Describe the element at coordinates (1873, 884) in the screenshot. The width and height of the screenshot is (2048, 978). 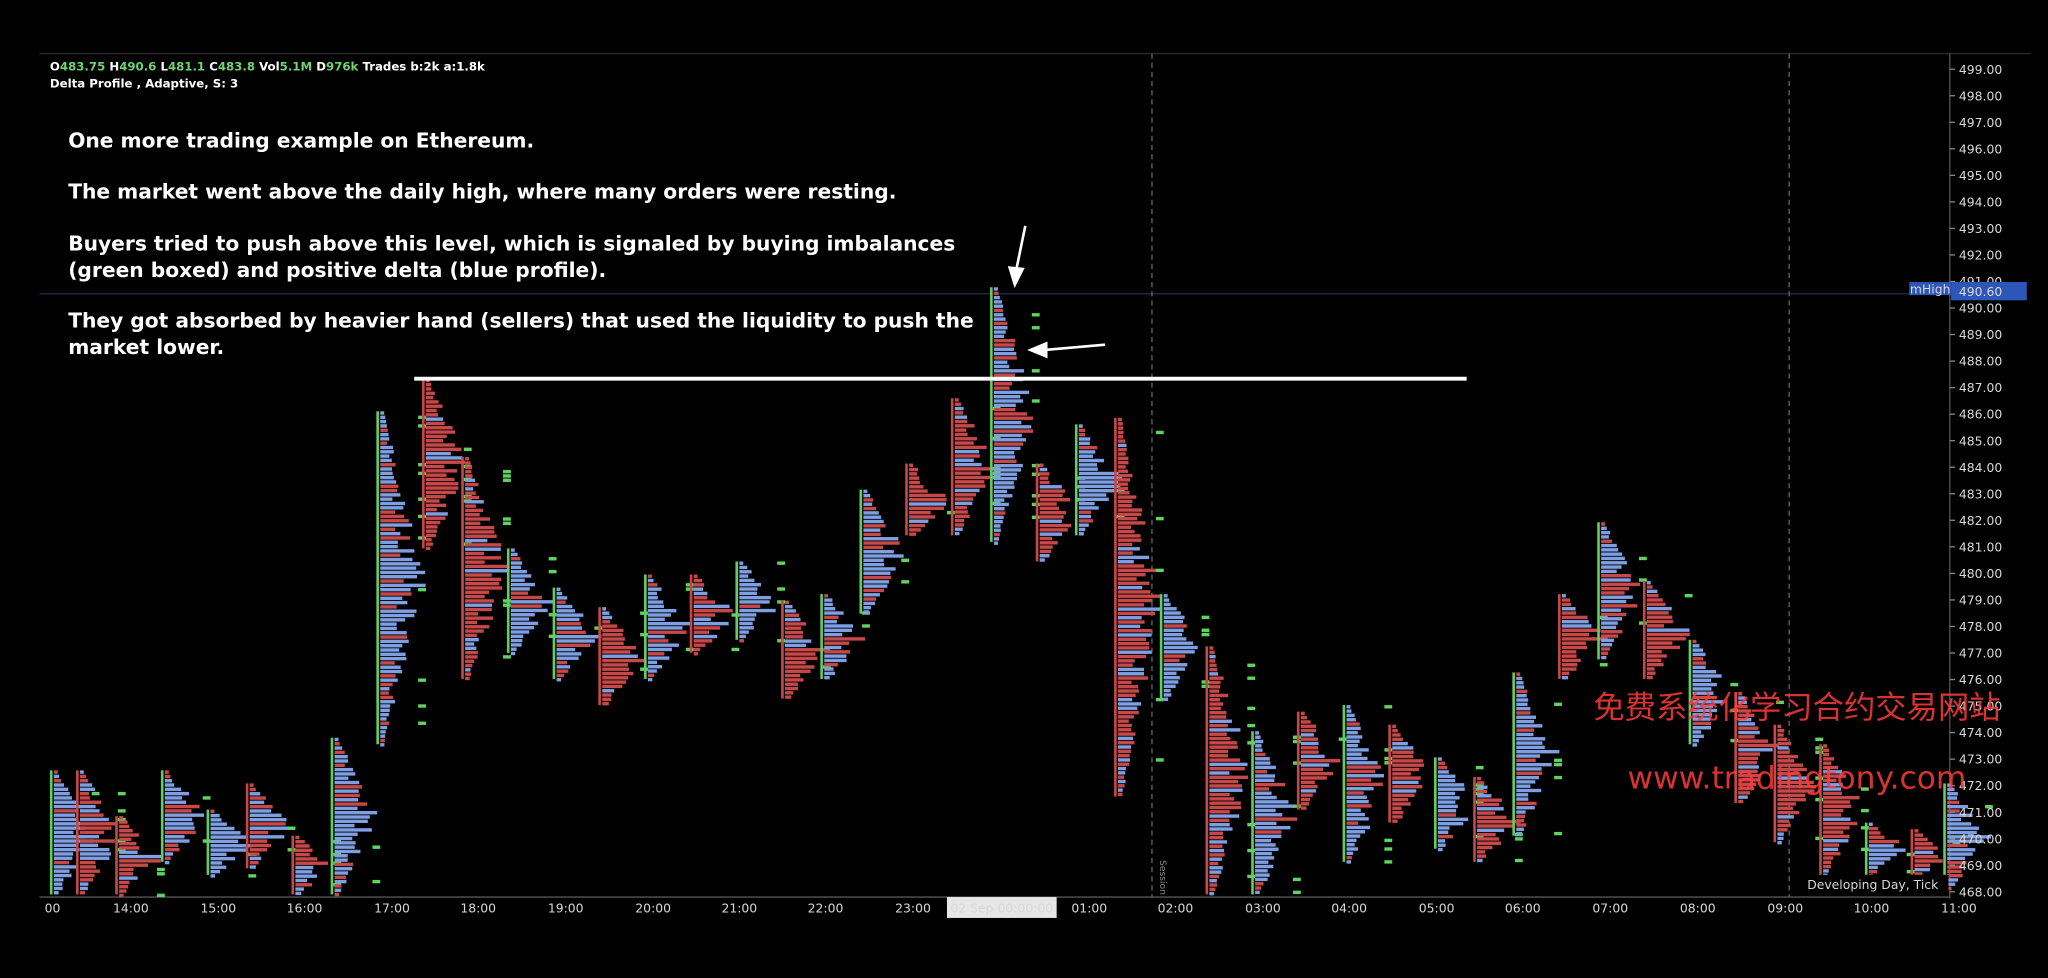
I see `status-label: Developing Day, Tick` at that location.